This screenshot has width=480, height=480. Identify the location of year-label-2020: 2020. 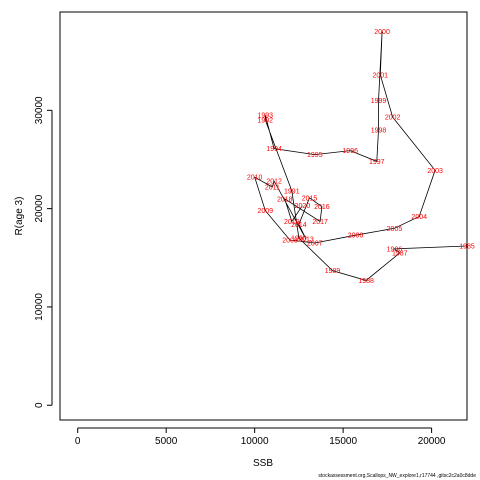
(303, 206).